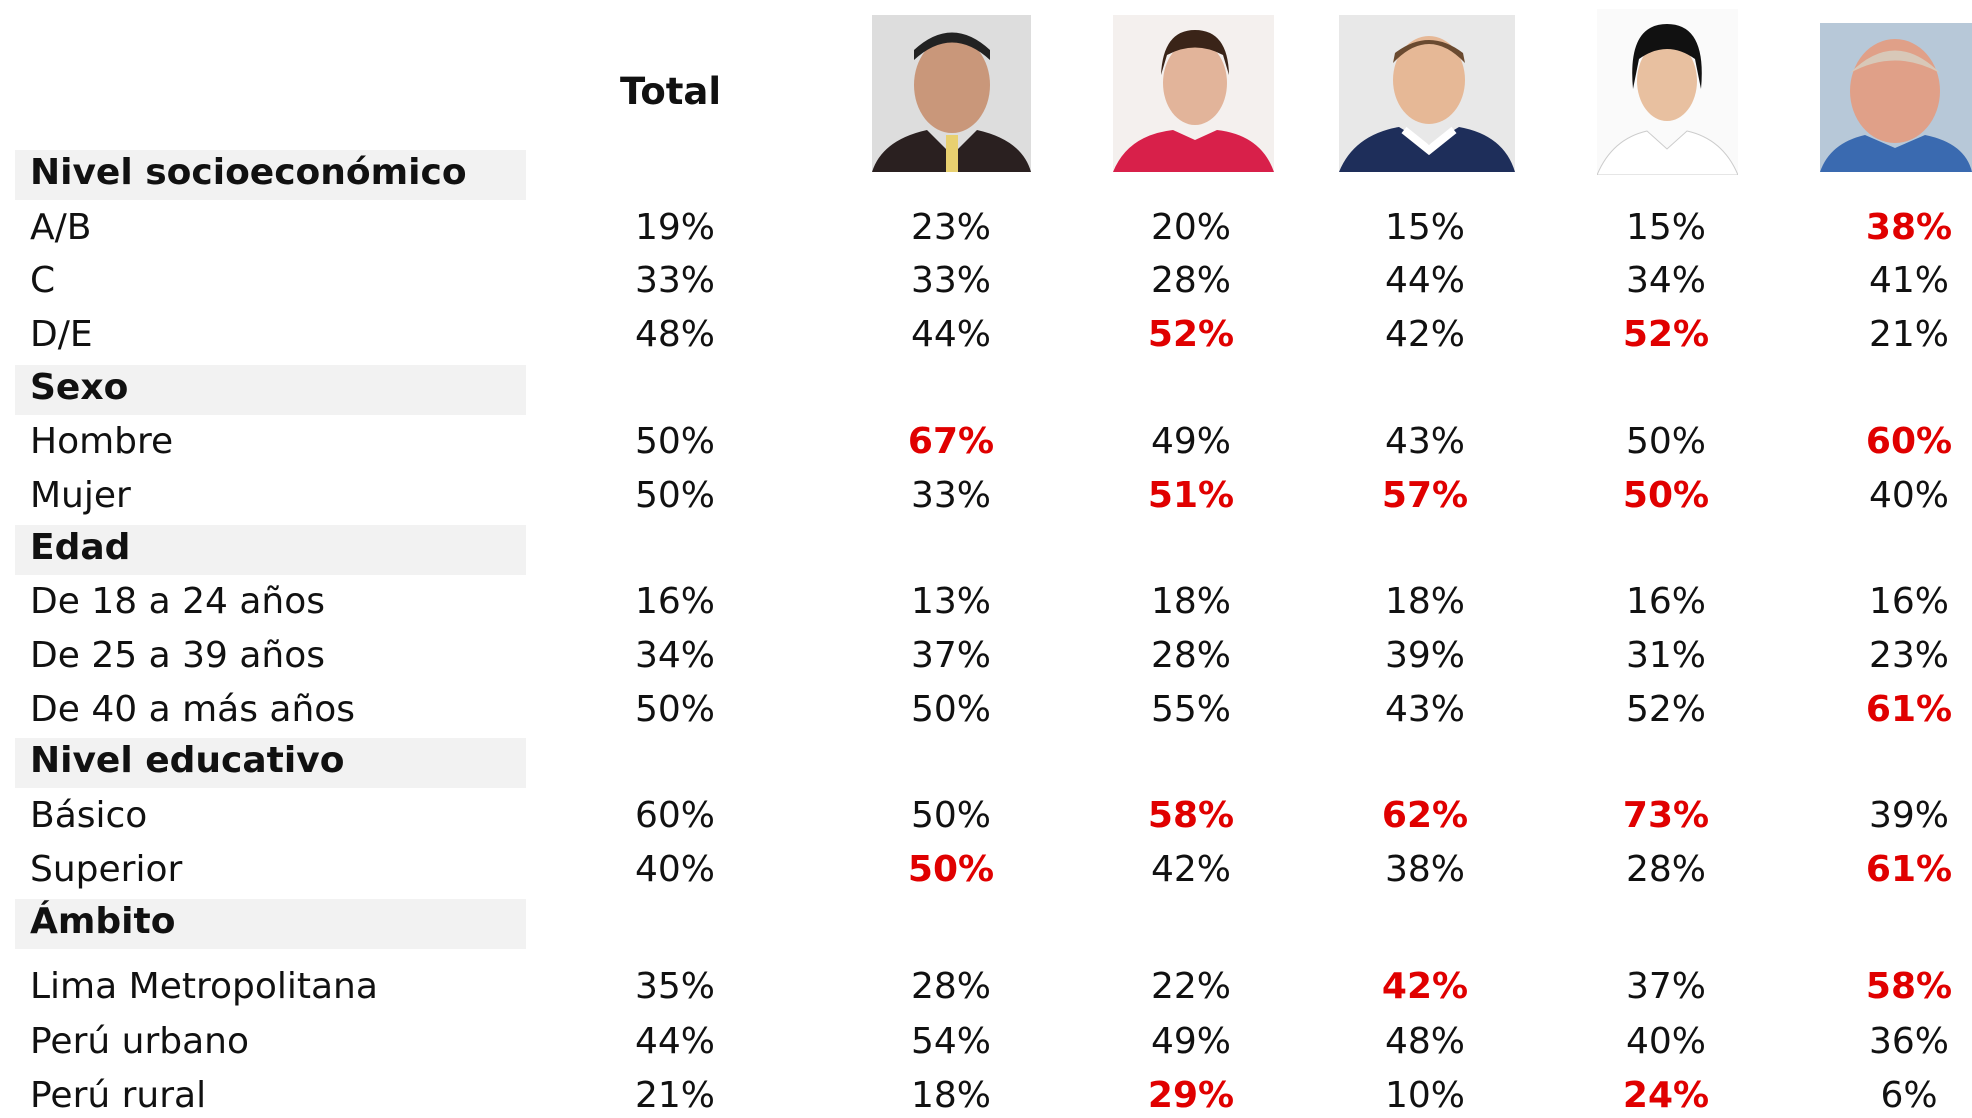 The height and width of the screenshot is (1118, 1972). What do you see at coordinates (80, 547) in the screenshot?
I see `section-title: Edad` at bounding box center [80, 547].